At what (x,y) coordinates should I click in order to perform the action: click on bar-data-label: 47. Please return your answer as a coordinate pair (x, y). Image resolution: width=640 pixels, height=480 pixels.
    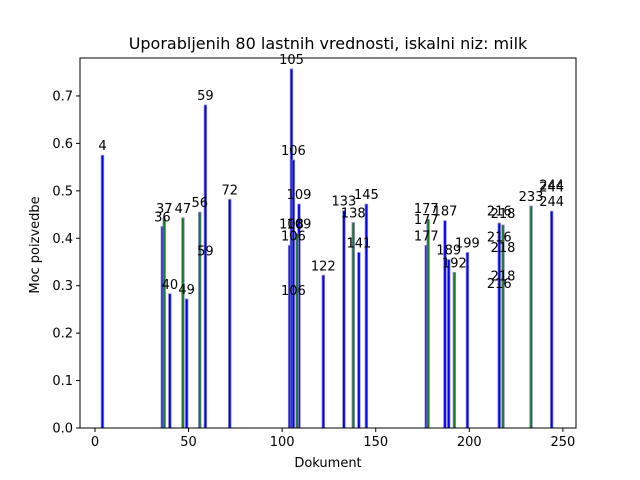
    Looking at the image, I should click on (183, 209).